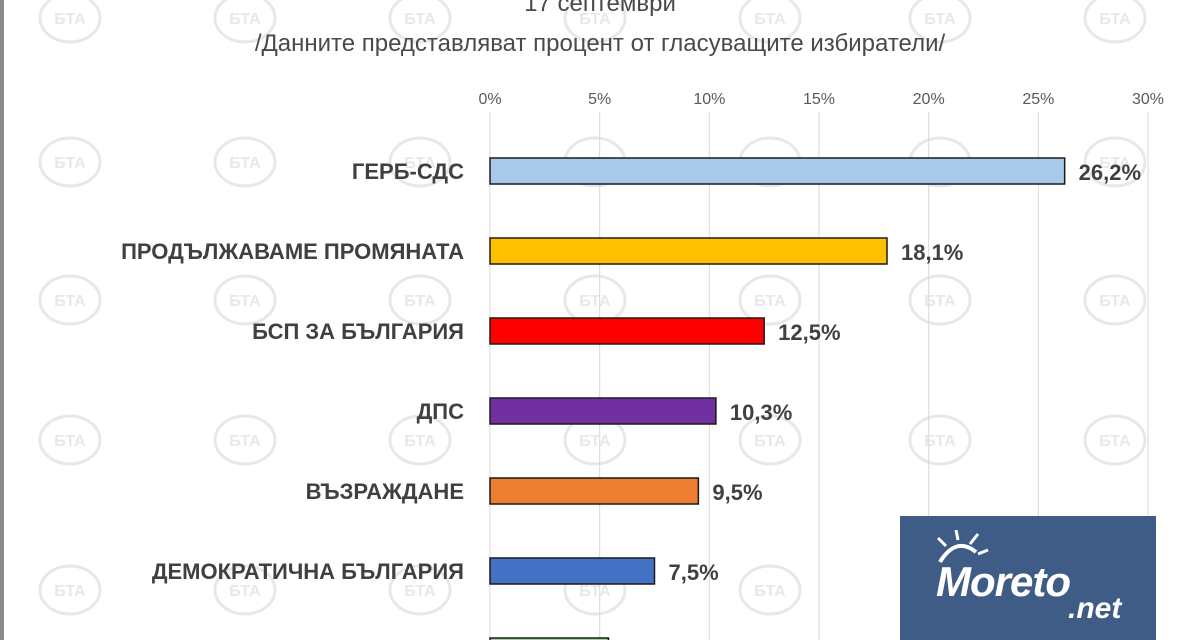 The width and height of the screenshot is (1200, 640). I want to click on x-tick-label: 0%, so click(489, 99).